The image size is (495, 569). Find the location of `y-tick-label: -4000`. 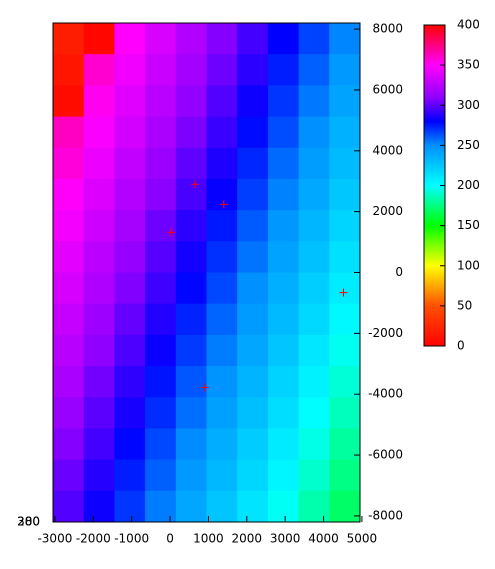

y-tick-label: -4000 is located at coordinates (385, 394).